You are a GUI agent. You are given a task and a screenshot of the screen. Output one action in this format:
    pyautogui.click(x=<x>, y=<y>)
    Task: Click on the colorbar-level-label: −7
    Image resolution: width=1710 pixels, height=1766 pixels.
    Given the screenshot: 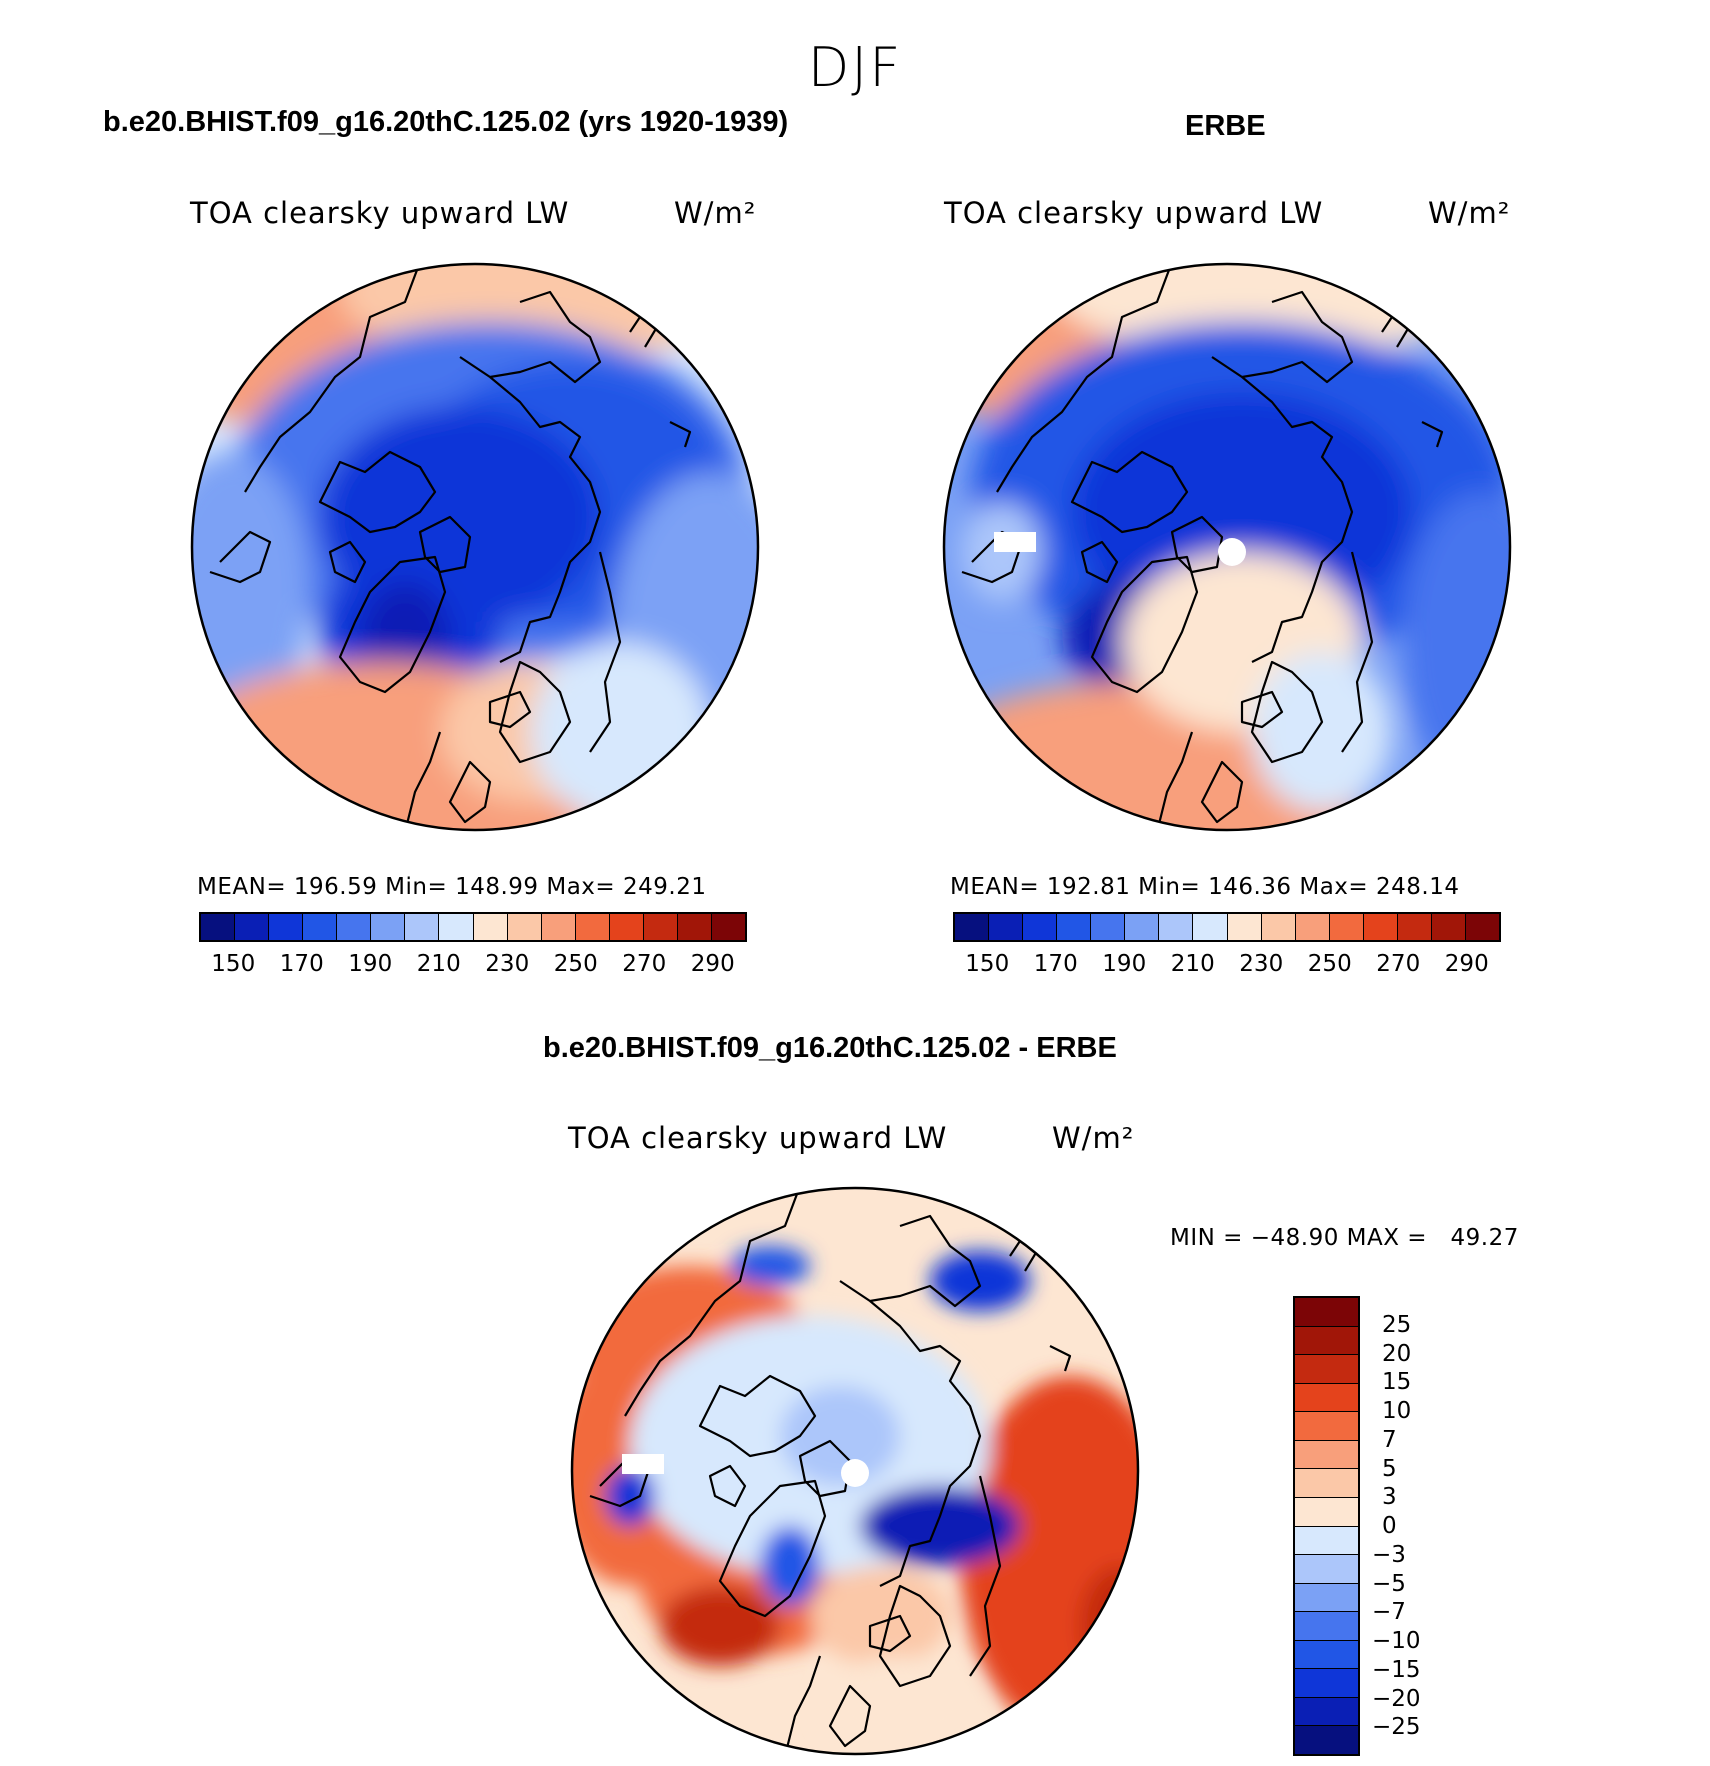 What is the action you would take?
    pyautogui.click(x=1389, y=1612)
    